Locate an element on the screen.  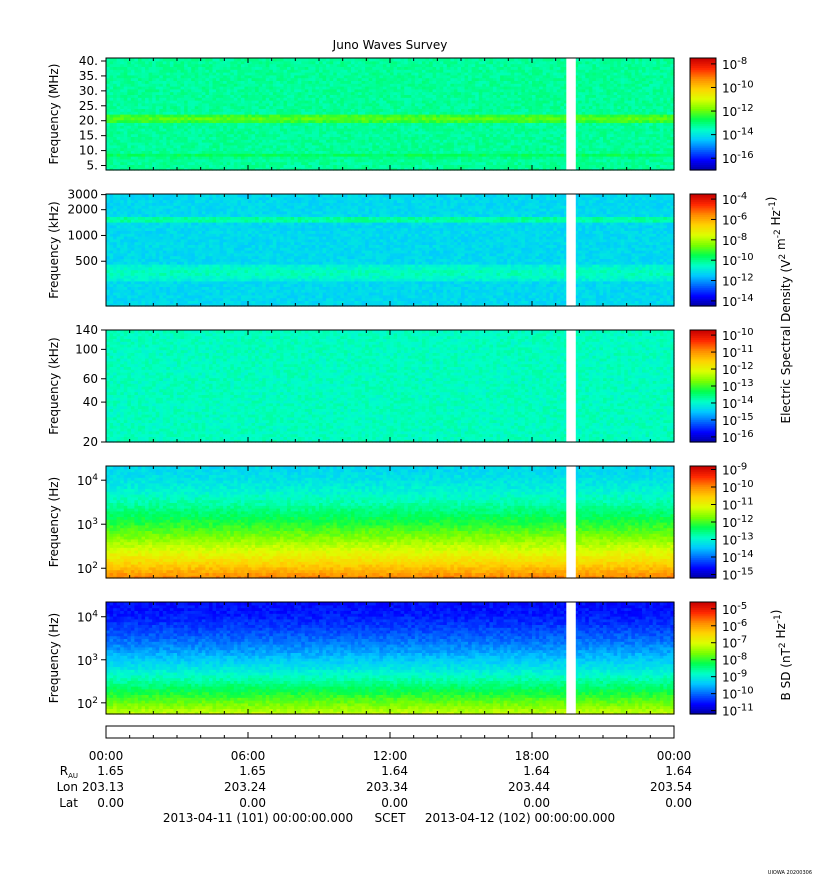
spectrogram-image is located at coordinates (390, 114).